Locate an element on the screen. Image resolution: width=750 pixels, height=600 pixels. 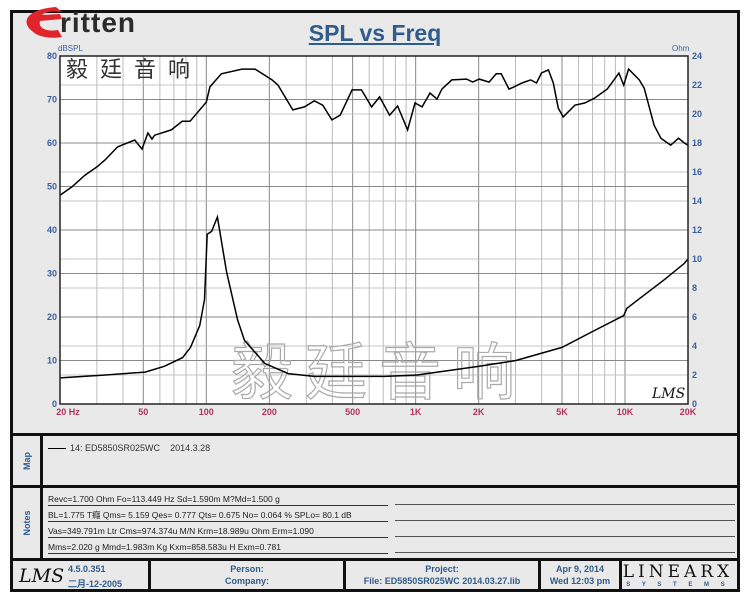
linearx-word: LINEARX is located at coordinates (678, 572).